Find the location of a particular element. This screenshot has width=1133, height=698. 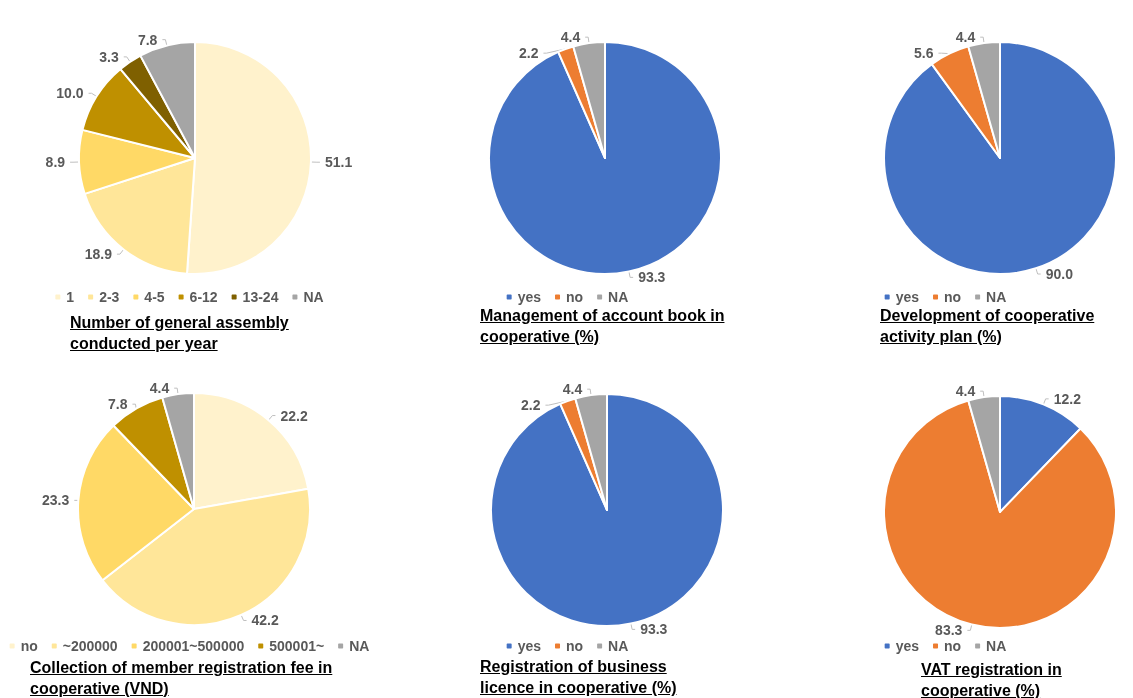

data-label: 12.2 is located at coordinates (1067, 398).